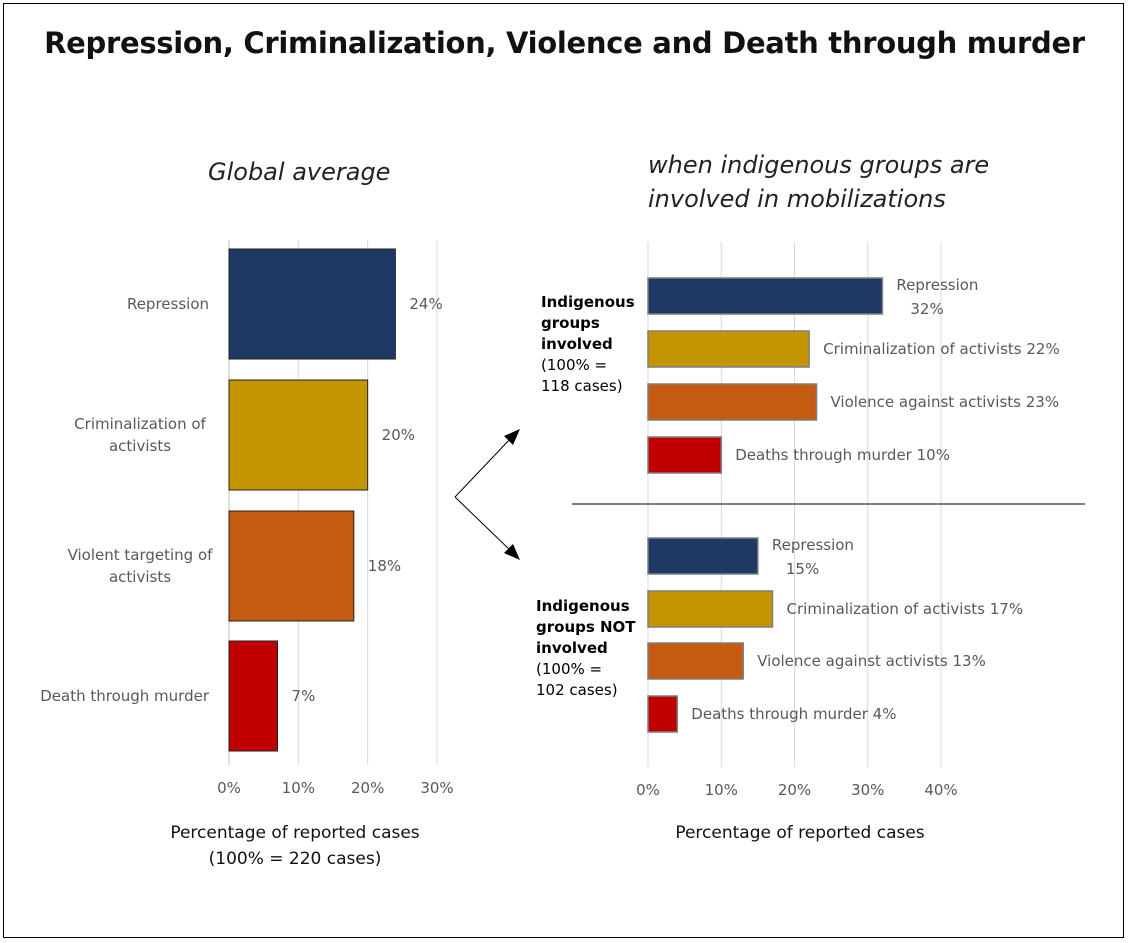 Image resolution: width=1129 pixels, height=943 pixels. Describe the element at coordinates (695, 661) in the screenshot. I see `right-bar-not-involved-violence` at that location.